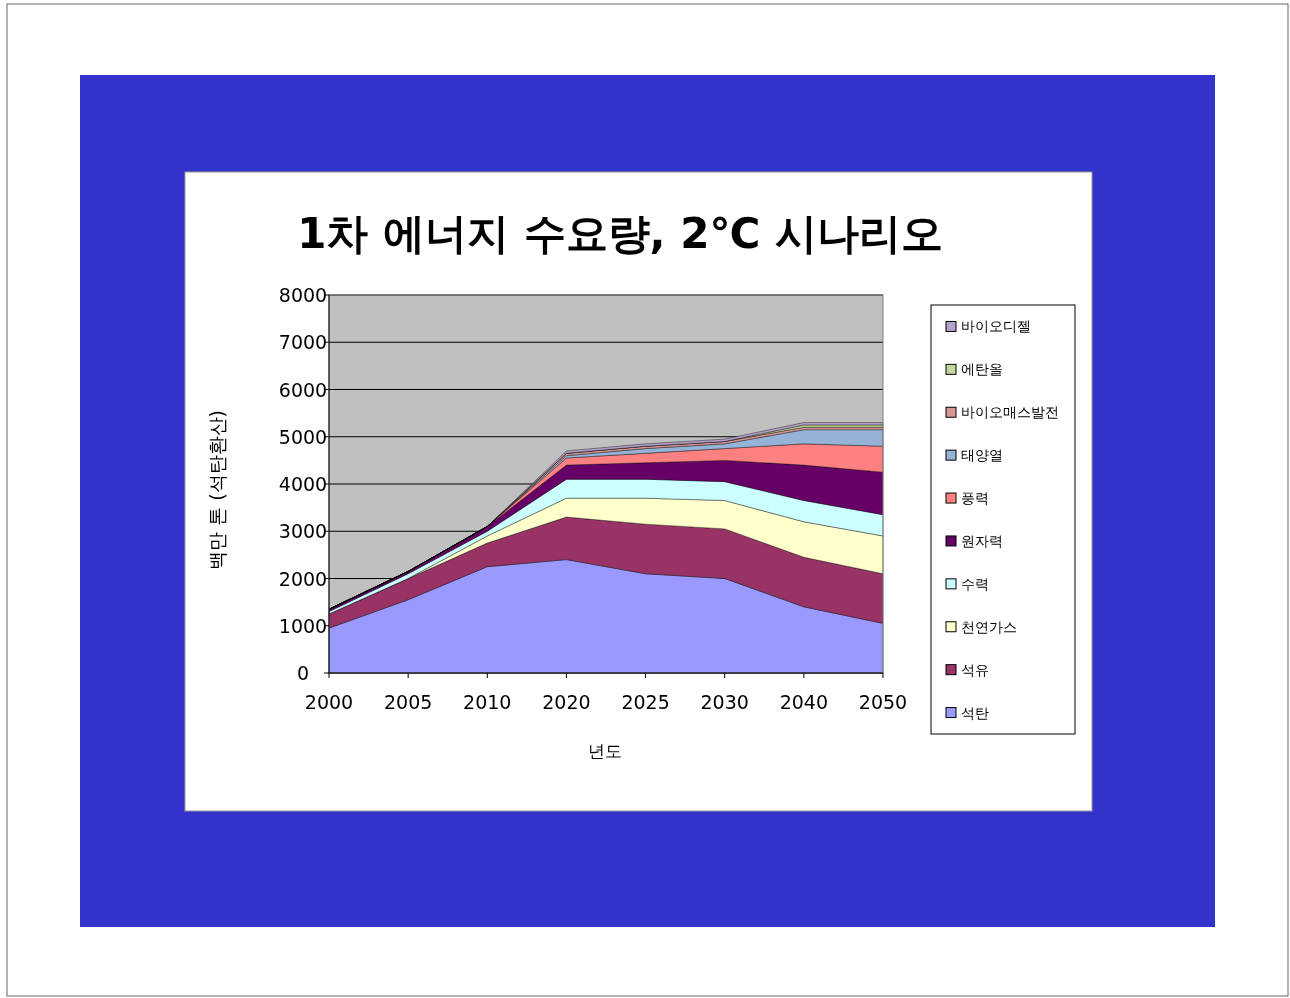  What do you see at coordinates (303, 295) in the screenshot?
I see `y-tick-label: 8000` at bounding box center [303, 295].